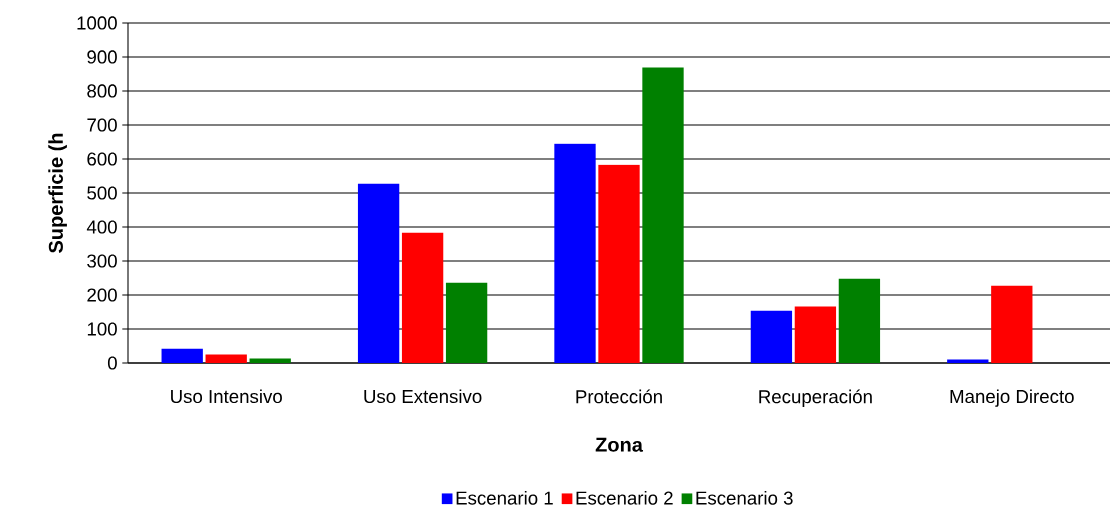  I want to click on y-tick-label: 300, so click(102, 261).